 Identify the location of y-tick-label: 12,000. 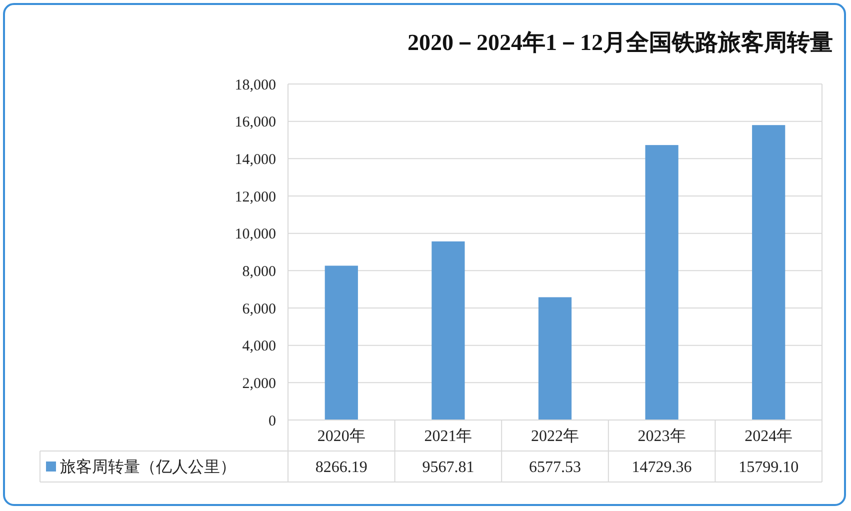
(255, 197).